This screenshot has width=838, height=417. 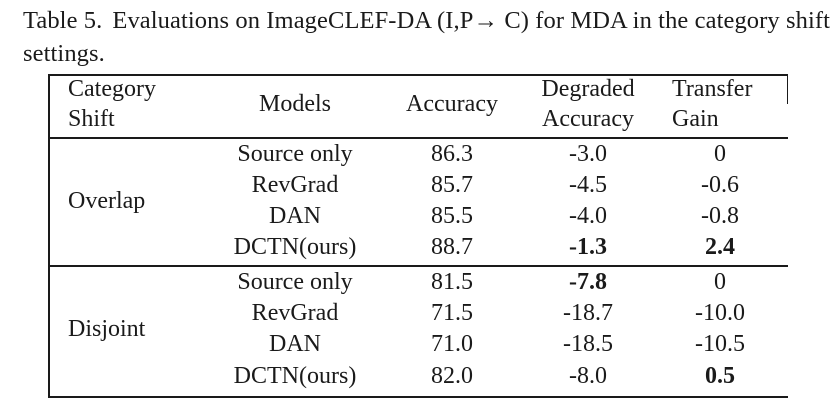 What do you see at coordinates (452, 216) in the screenshot?
I see `accuracy-cell: 85.5` at bounding box center [452, 216].